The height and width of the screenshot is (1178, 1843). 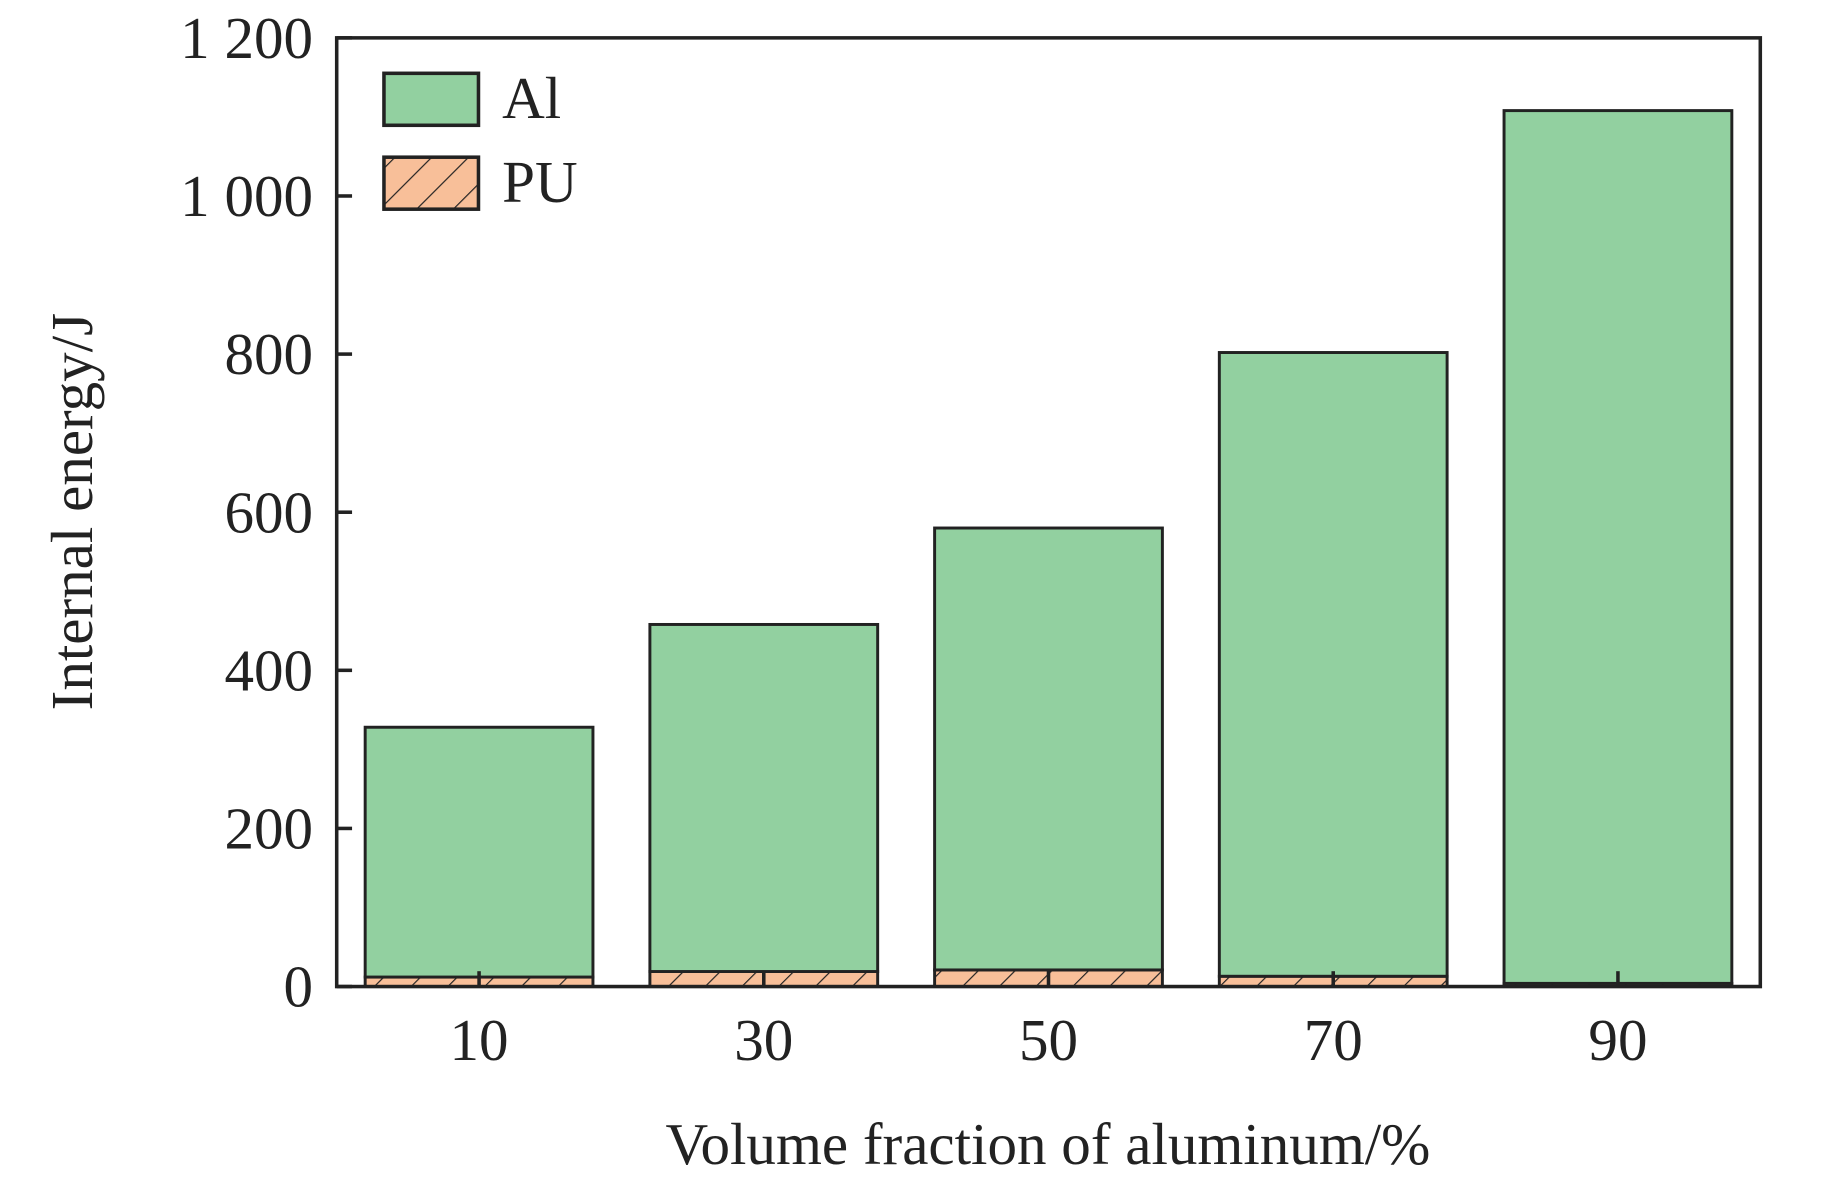 What do you see at coordinates (268, 670) in the screenshot?
I see `y-tick-label: 400` at bounding box center [268, 670].